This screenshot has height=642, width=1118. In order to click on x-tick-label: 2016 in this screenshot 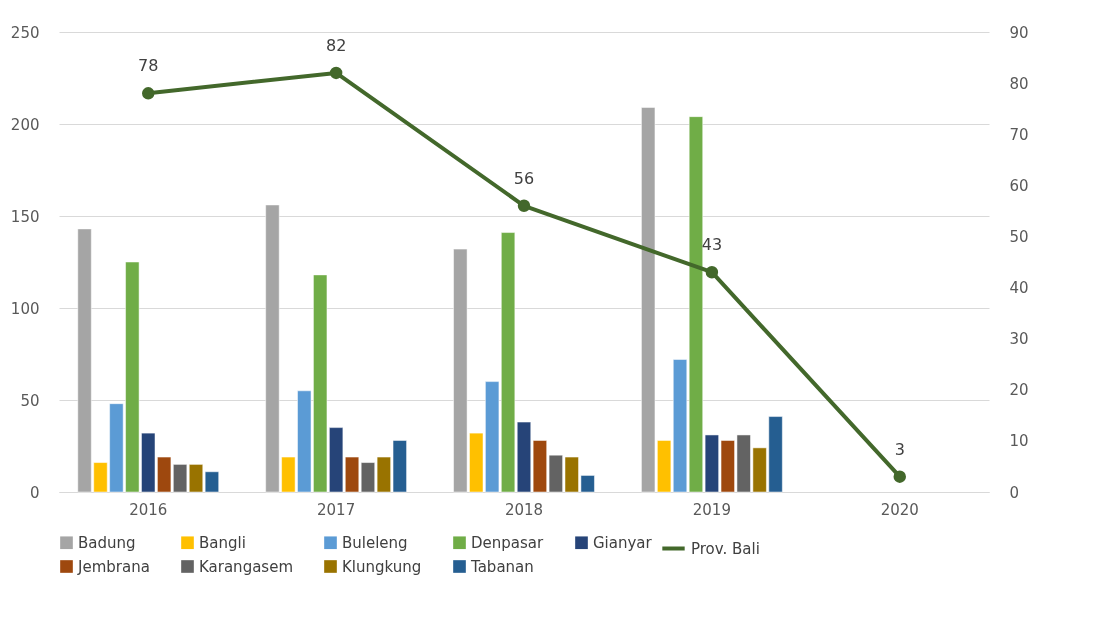, I will do `click(148, 509)`.